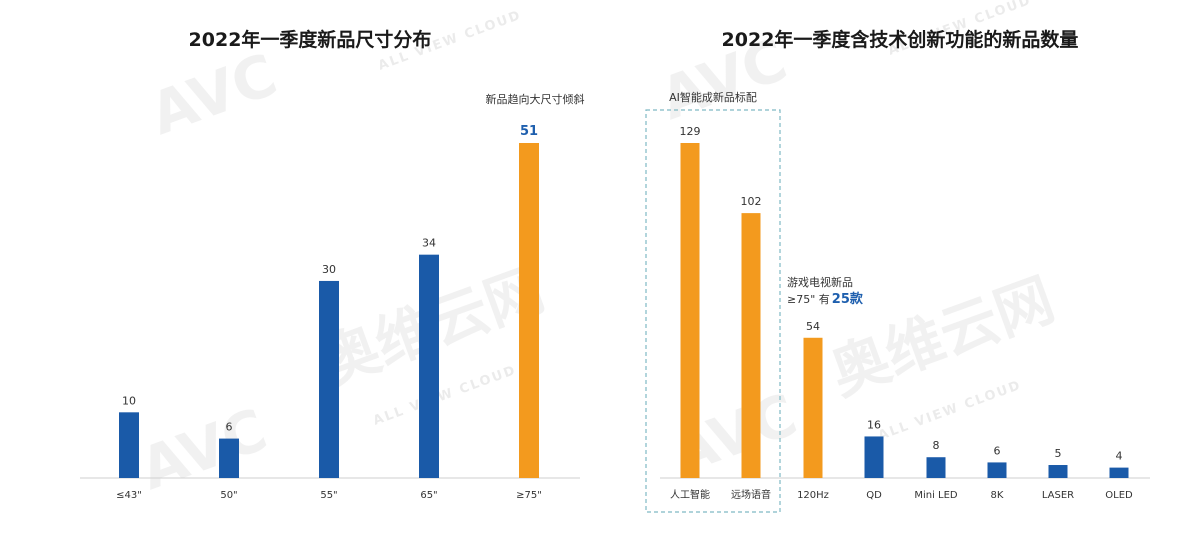 This screenshot has height=533, width=1200. What do you see at coordinates (942, 336) in the screenshot?
I see `watermark-cn: 奥维云网` at bounding box center [942, 336].